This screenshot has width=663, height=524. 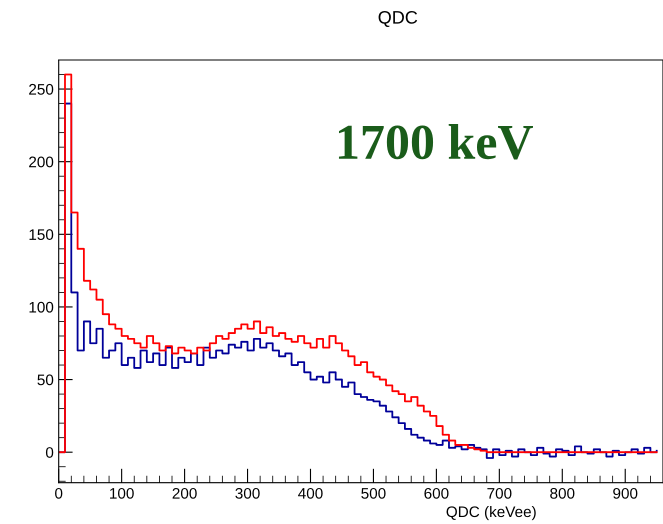 I want to click on x-tick-label: 900, so click(x=625, y=493).